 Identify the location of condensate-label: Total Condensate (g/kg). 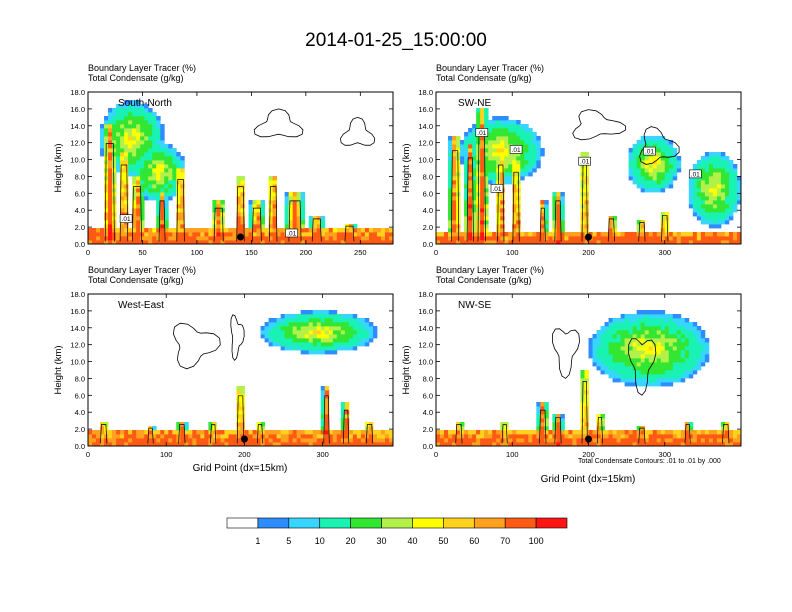
(484, 78).